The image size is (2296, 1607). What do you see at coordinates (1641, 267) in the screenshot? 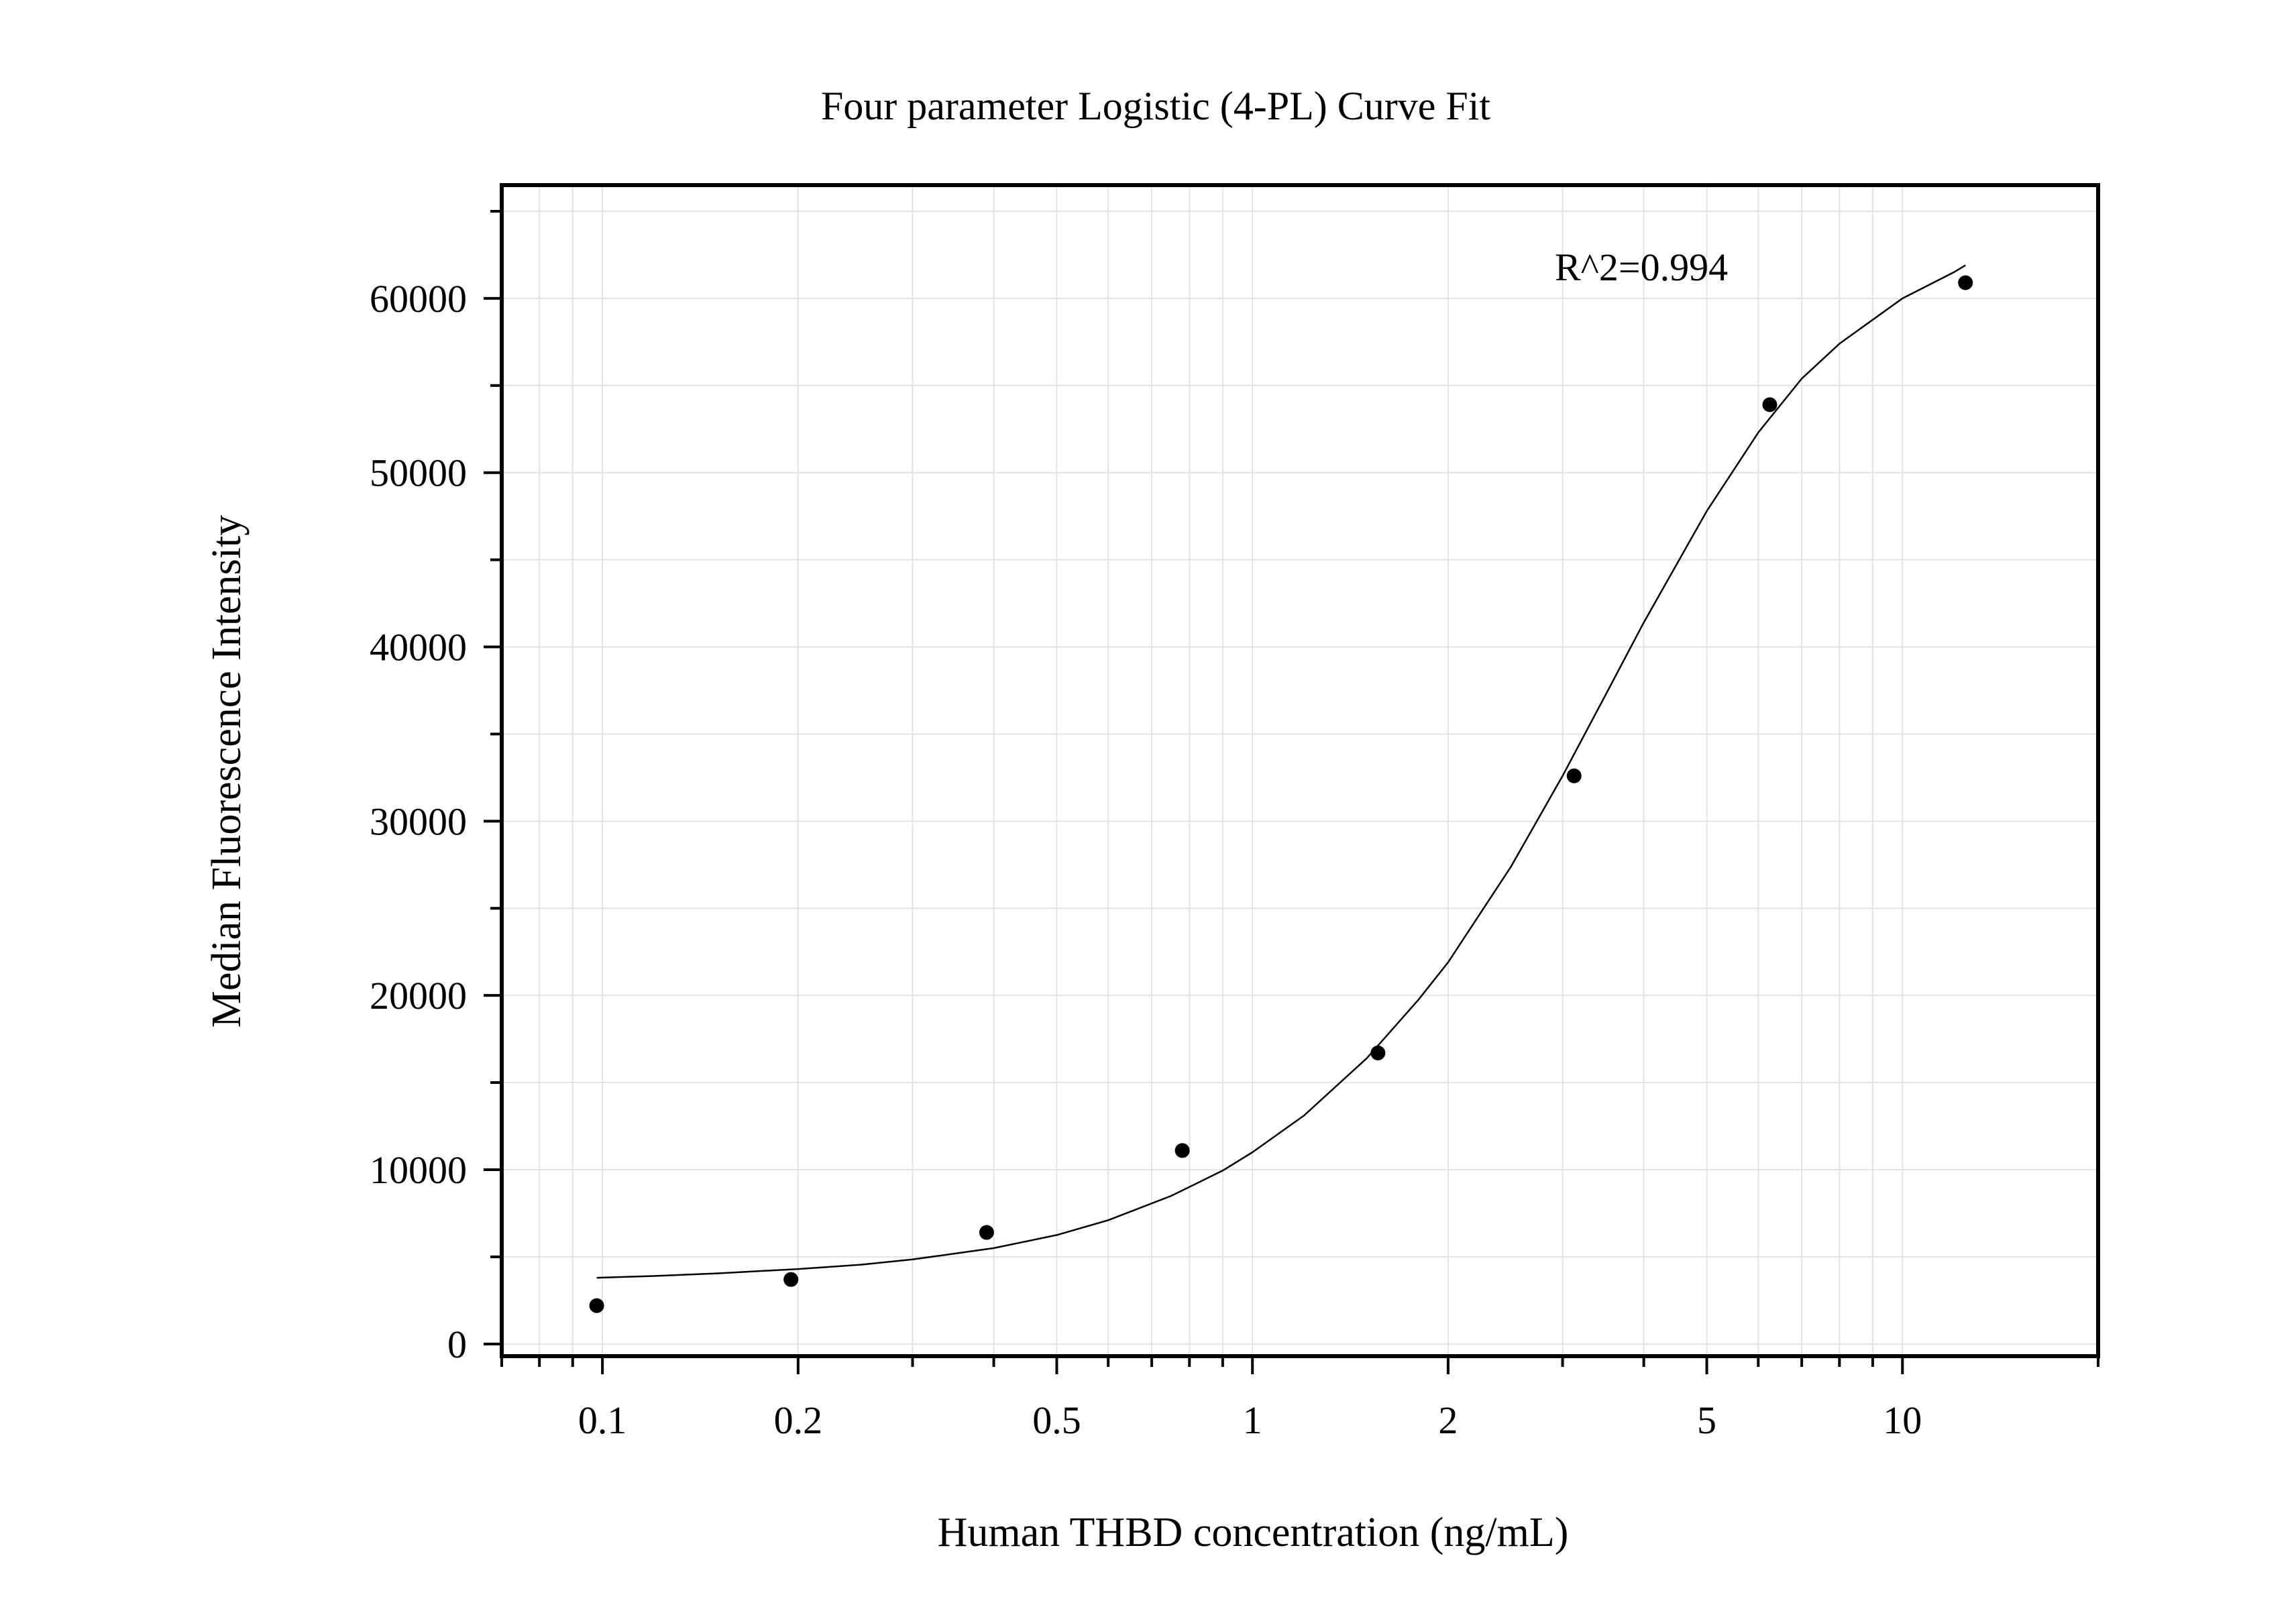
I see `r-squared-annotation: R^2=0.994` at bounding box center [1641, 267].